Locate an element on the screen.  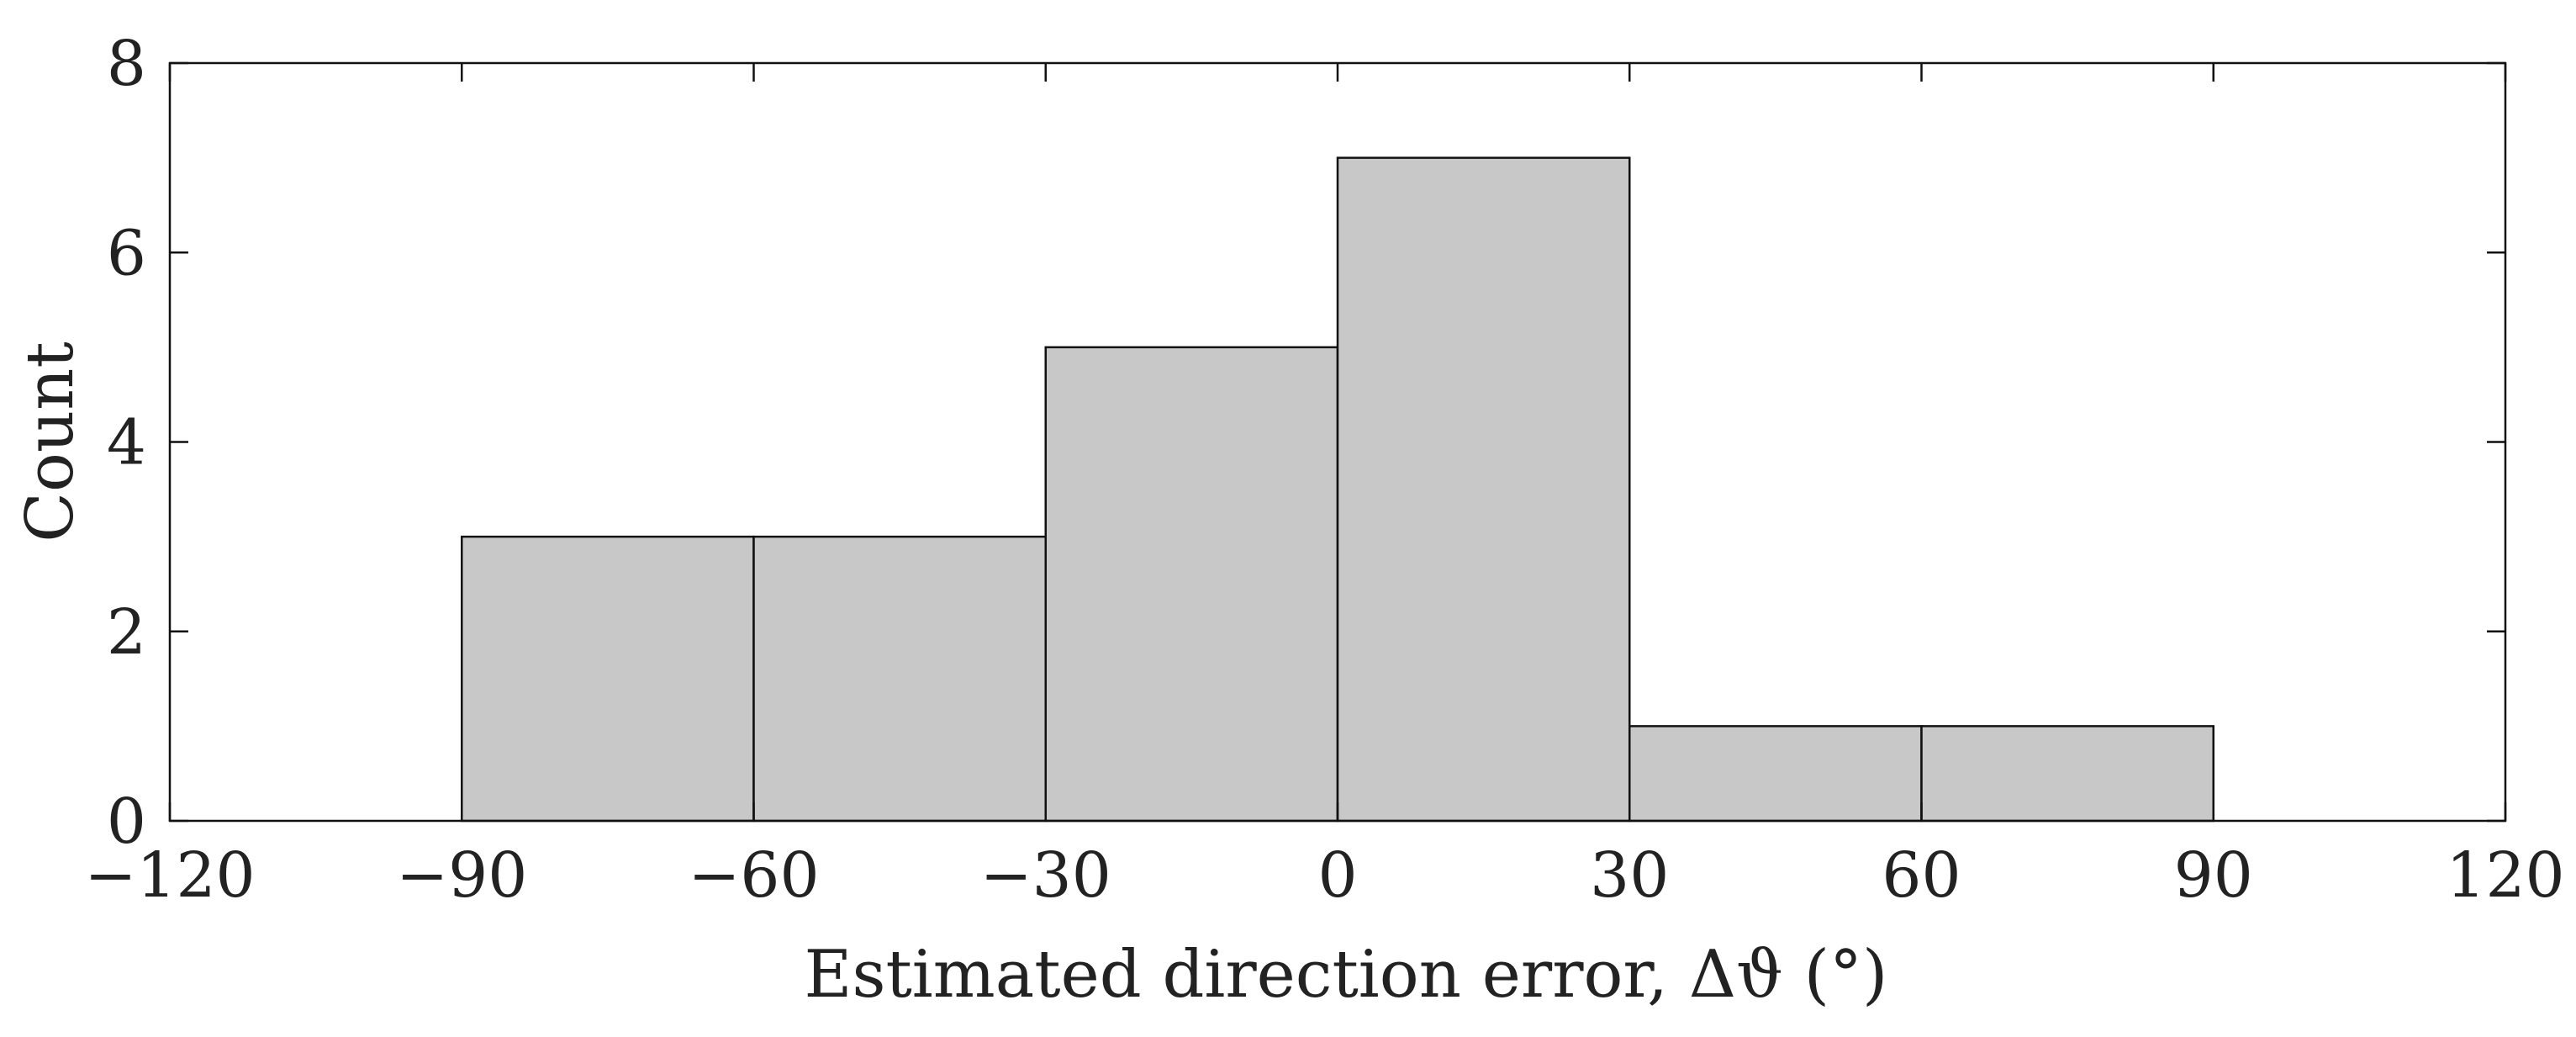
y-tick-labels: 0 2 4 6 8 is located at coordinates (126, 443).